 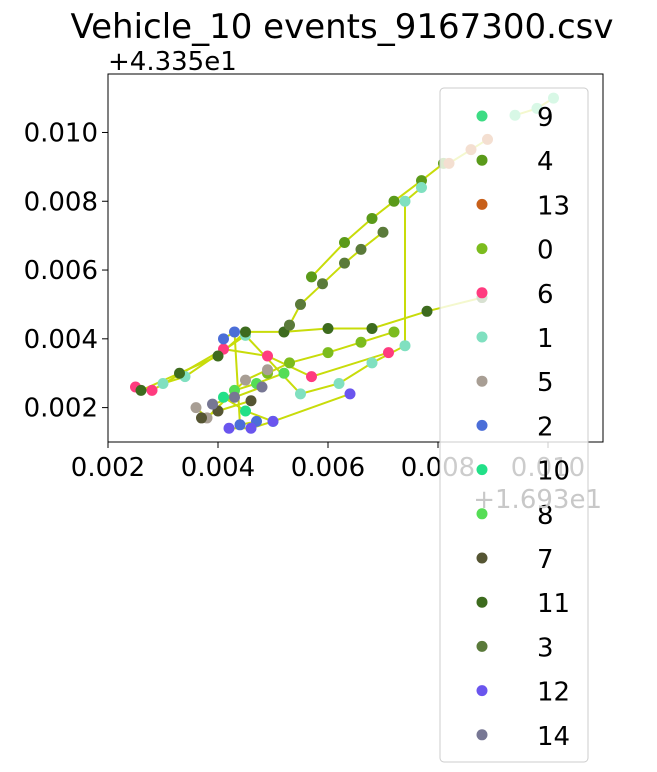 What do you see at coordinates (553, 472) in the screenshot?
I see `legend-label-10: 10` at bounding box center [553, 472].